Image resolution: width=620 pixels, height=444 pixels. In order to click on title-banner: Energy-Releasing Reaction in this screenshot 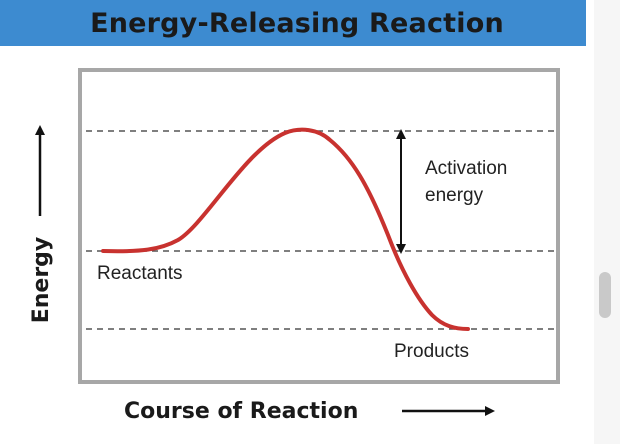, I will do `click(293, 23)`.